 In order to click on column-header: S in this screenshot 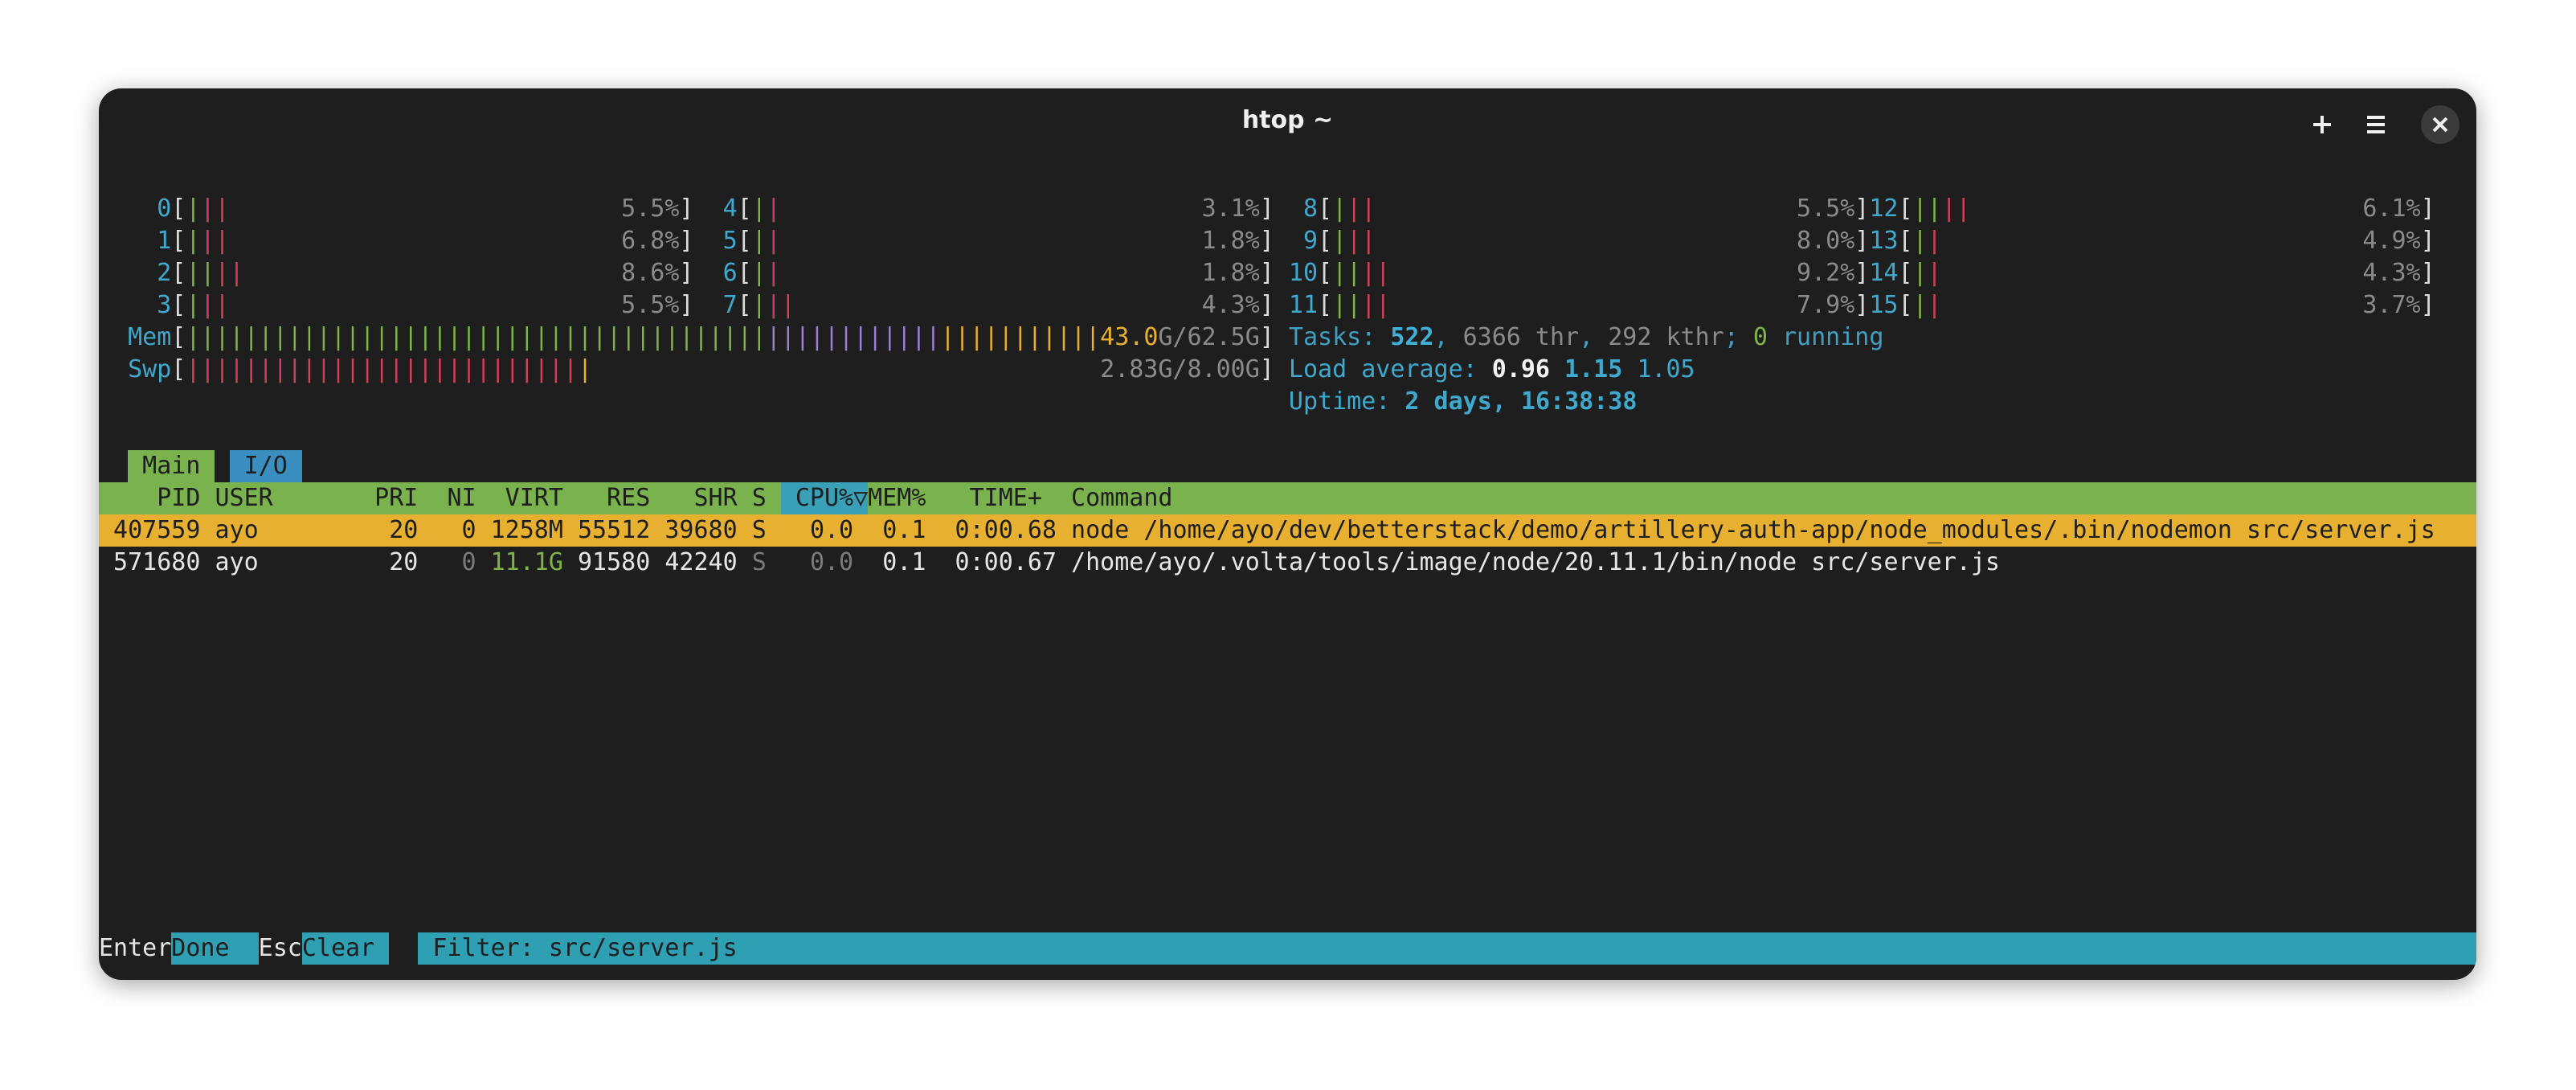, I will do `click(759, 498)`.